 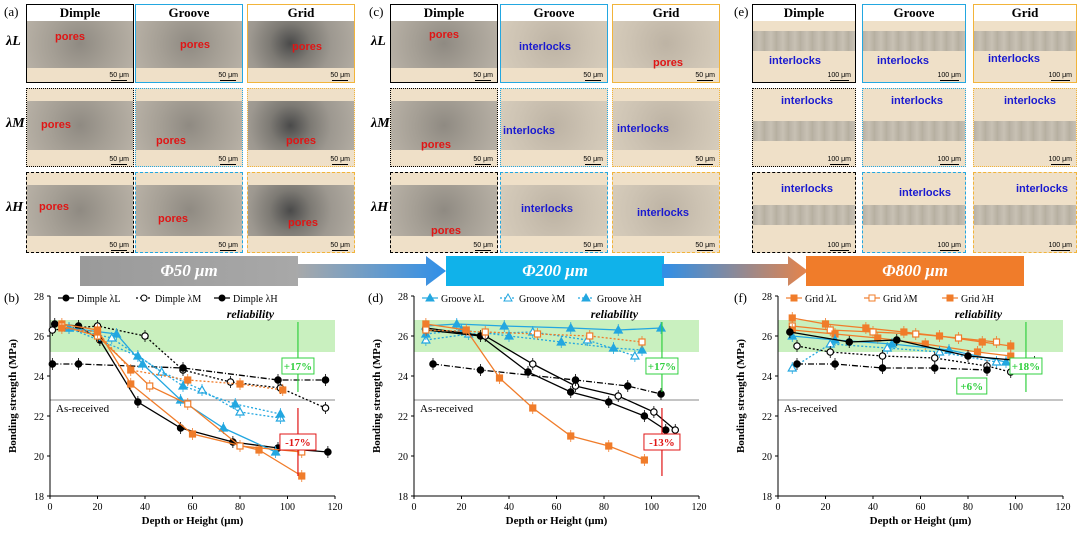 I want to click on y-tick-label: 24, so click(x=767, y=377).